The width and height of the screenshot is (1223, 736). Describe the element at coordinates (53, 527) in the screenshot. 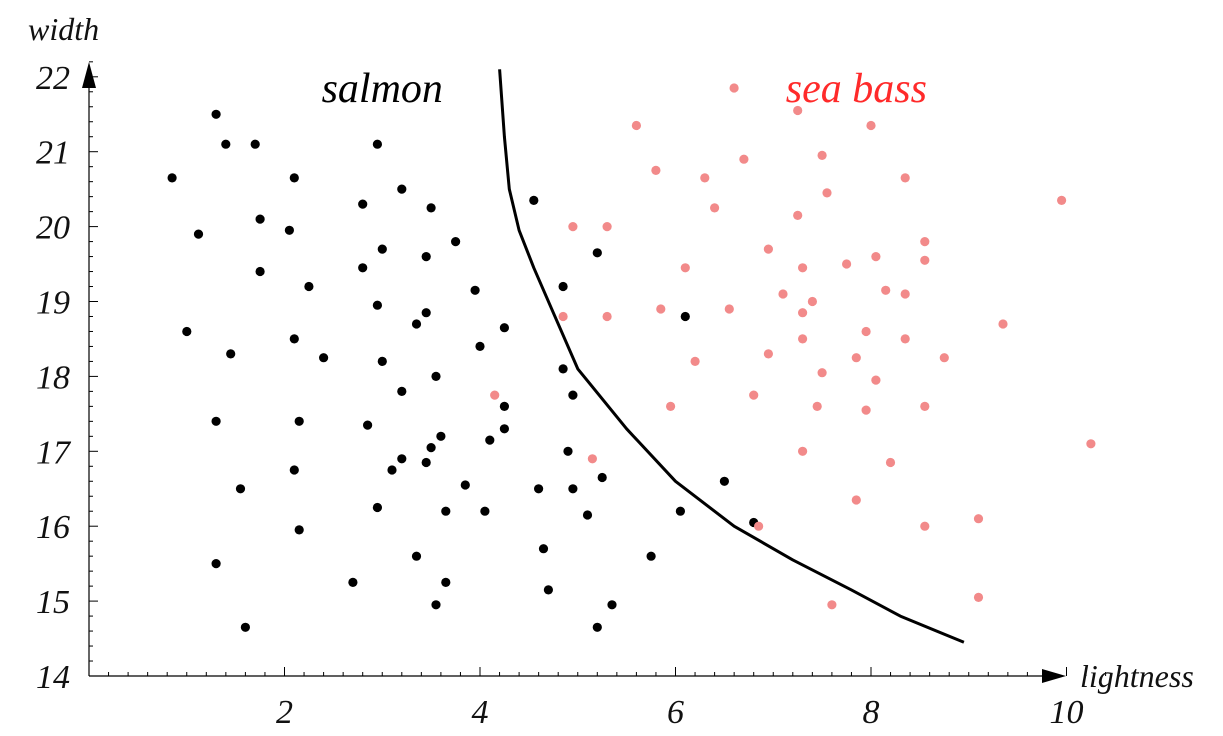

I see `y-tick-label: 16` at that location.